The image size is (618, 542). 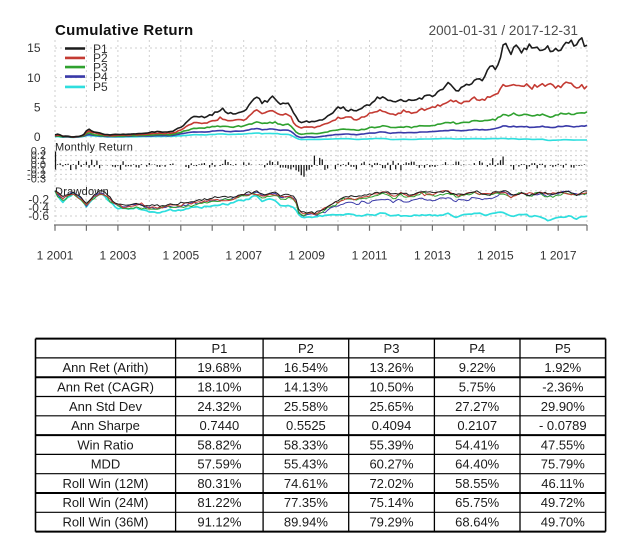 I want to click on svg-text: 25.65%, so click(x=391, y=406).